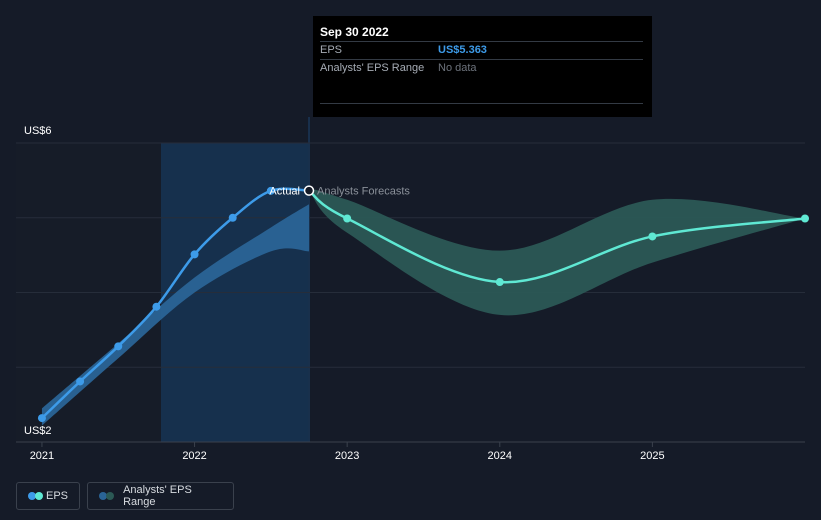 The height and width of the screenshot is (520, 821). Describe the element at coordinates (194, 456) in the screenshot. I see `x-tick-label: 2022` at that location.